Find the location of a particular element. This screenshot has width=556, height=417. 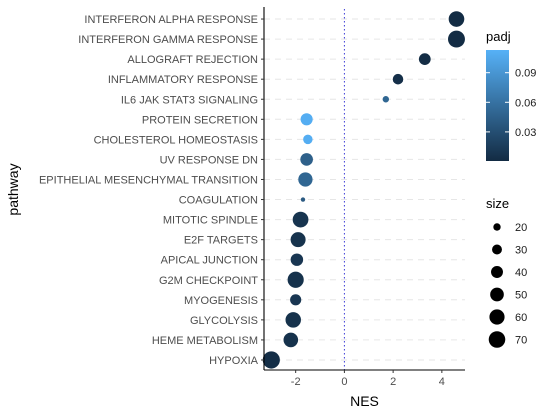

point-il6-jak-stat3-signaling is located at coordinates (386, 99).